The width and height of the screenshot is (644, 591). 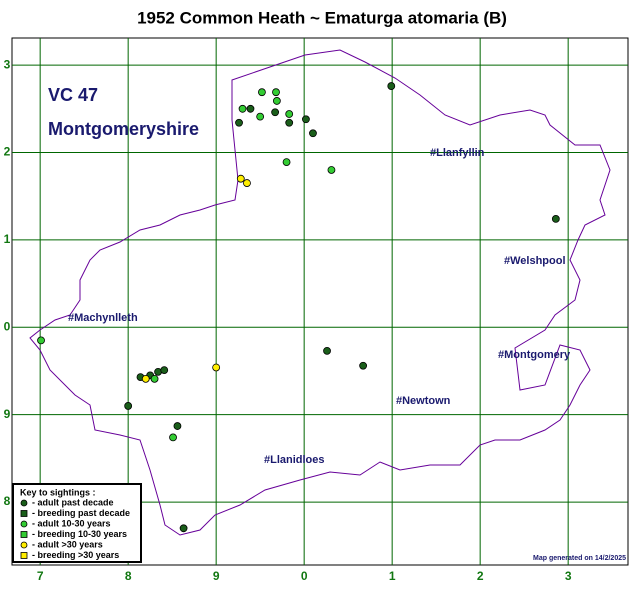 I want to click on y-tick-label: 9, so click(x=7, y=414).